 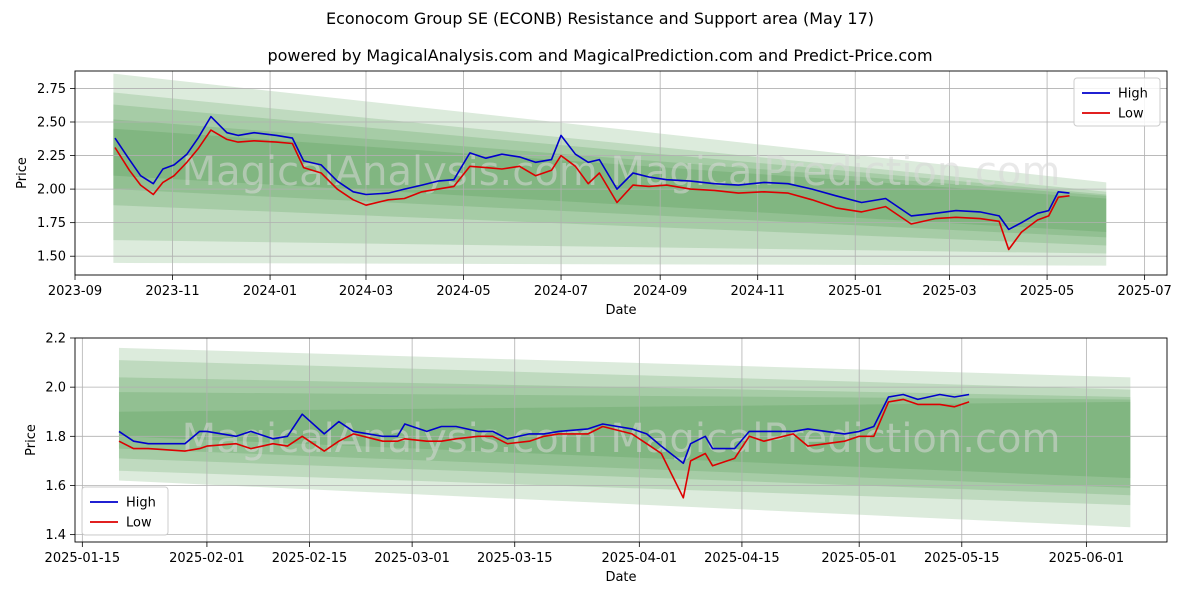 I want to click on y-tick-label: 2.2, so click(x=55, y=339).